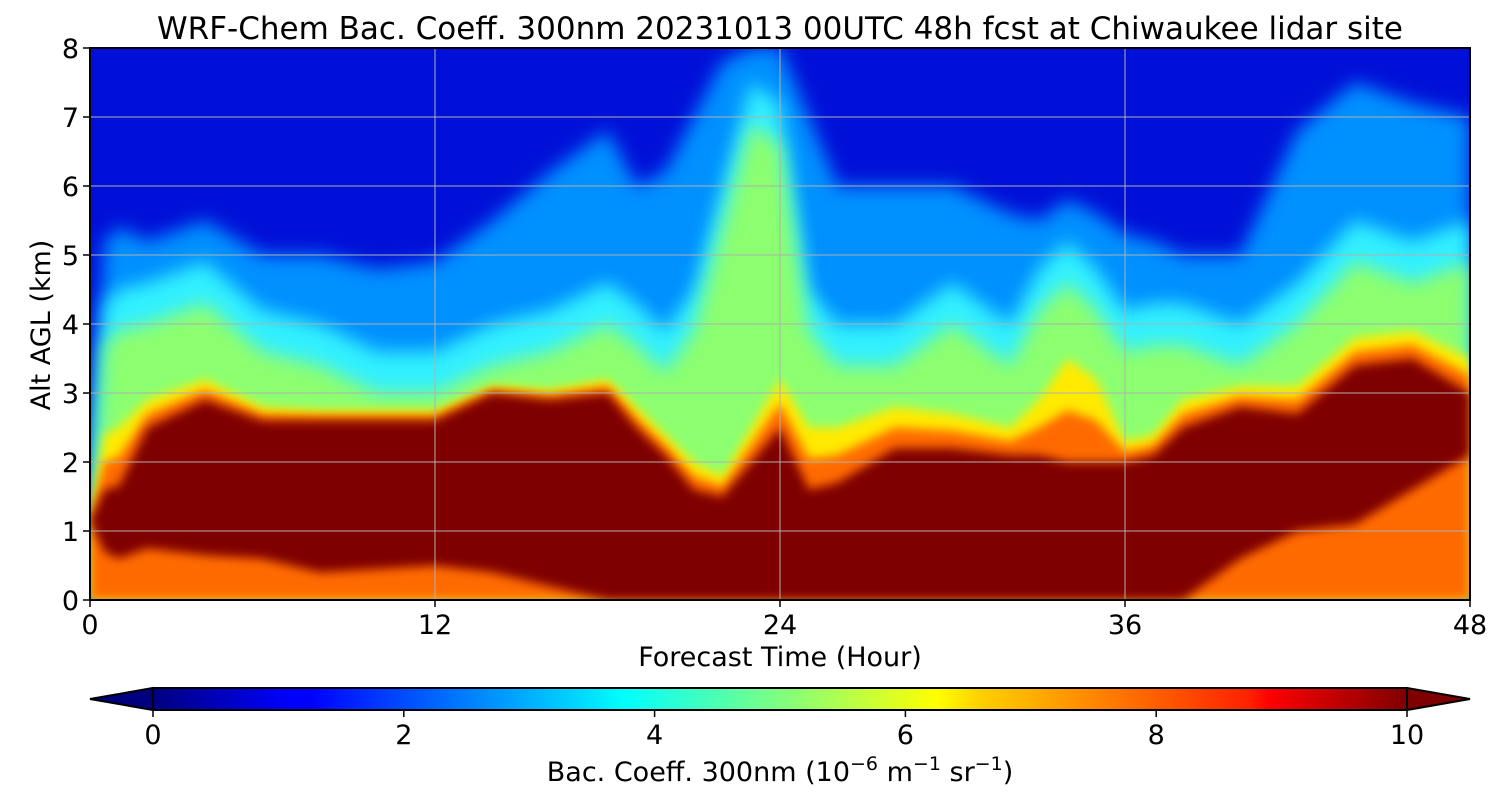  Describe the element at coordinates (70, 601) in the screenshot. I see `y-tick-label: 0` at that location.